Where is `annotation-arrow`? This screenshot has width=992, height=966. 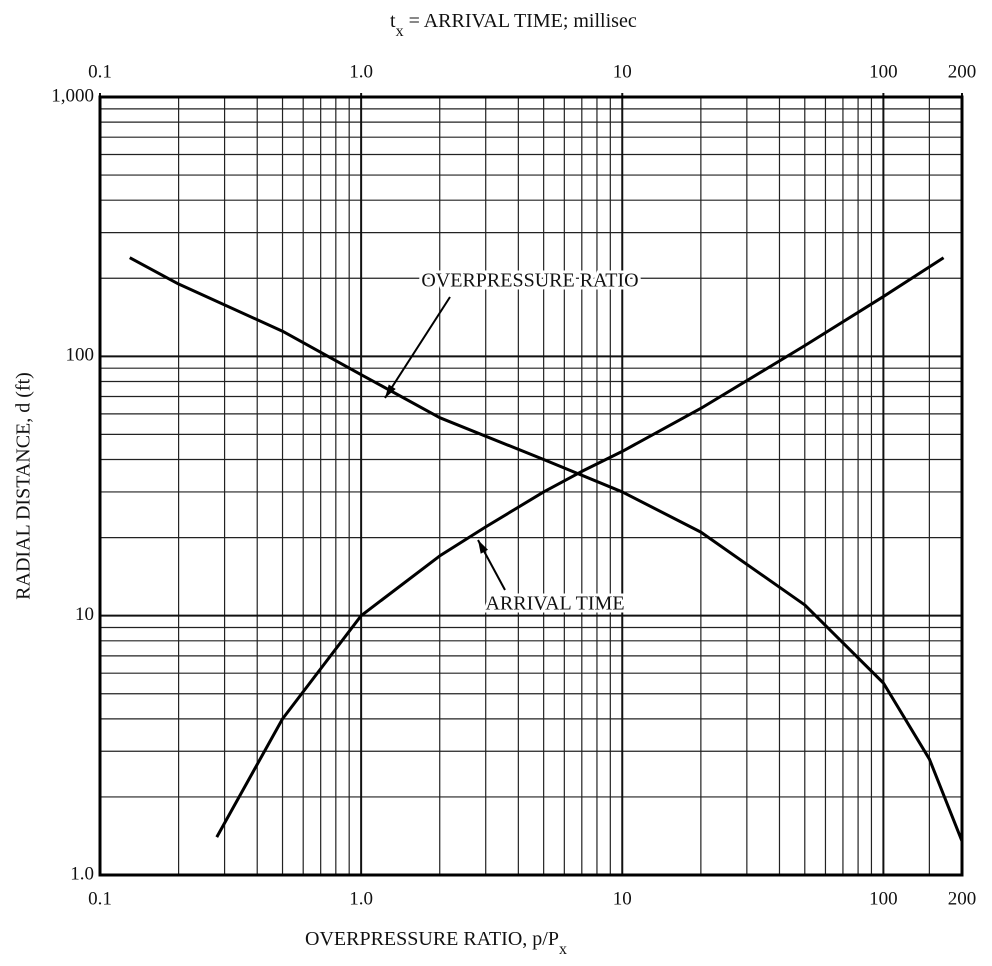 annotation-arrow is located at coordinates (417, 347).